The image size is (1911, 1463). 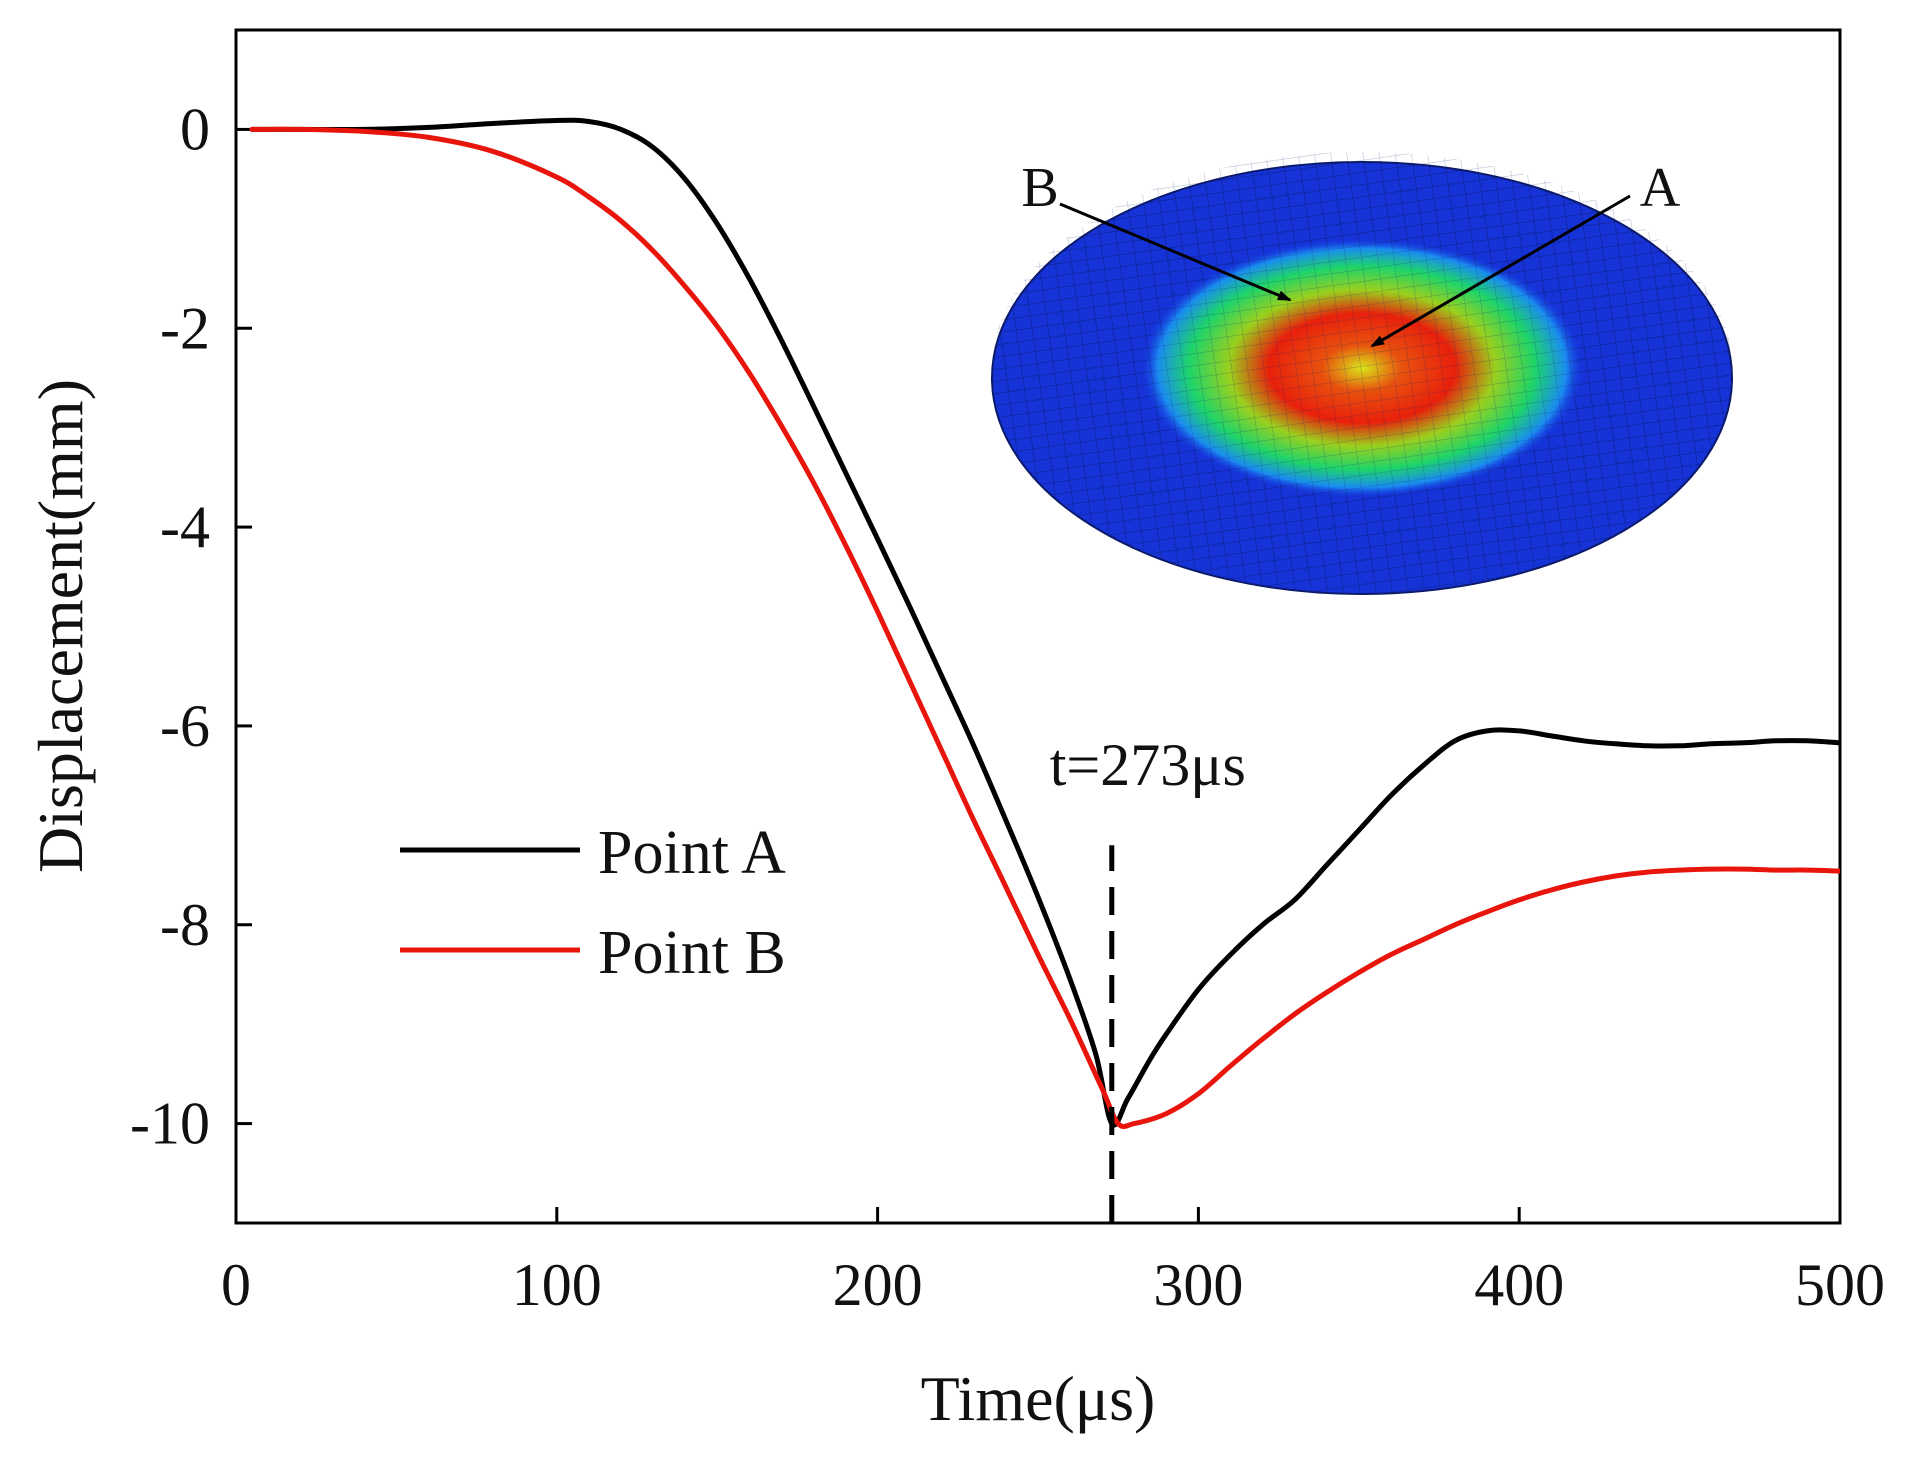 I want to click on inset-arrow-b, so click(x=1175, y=252).